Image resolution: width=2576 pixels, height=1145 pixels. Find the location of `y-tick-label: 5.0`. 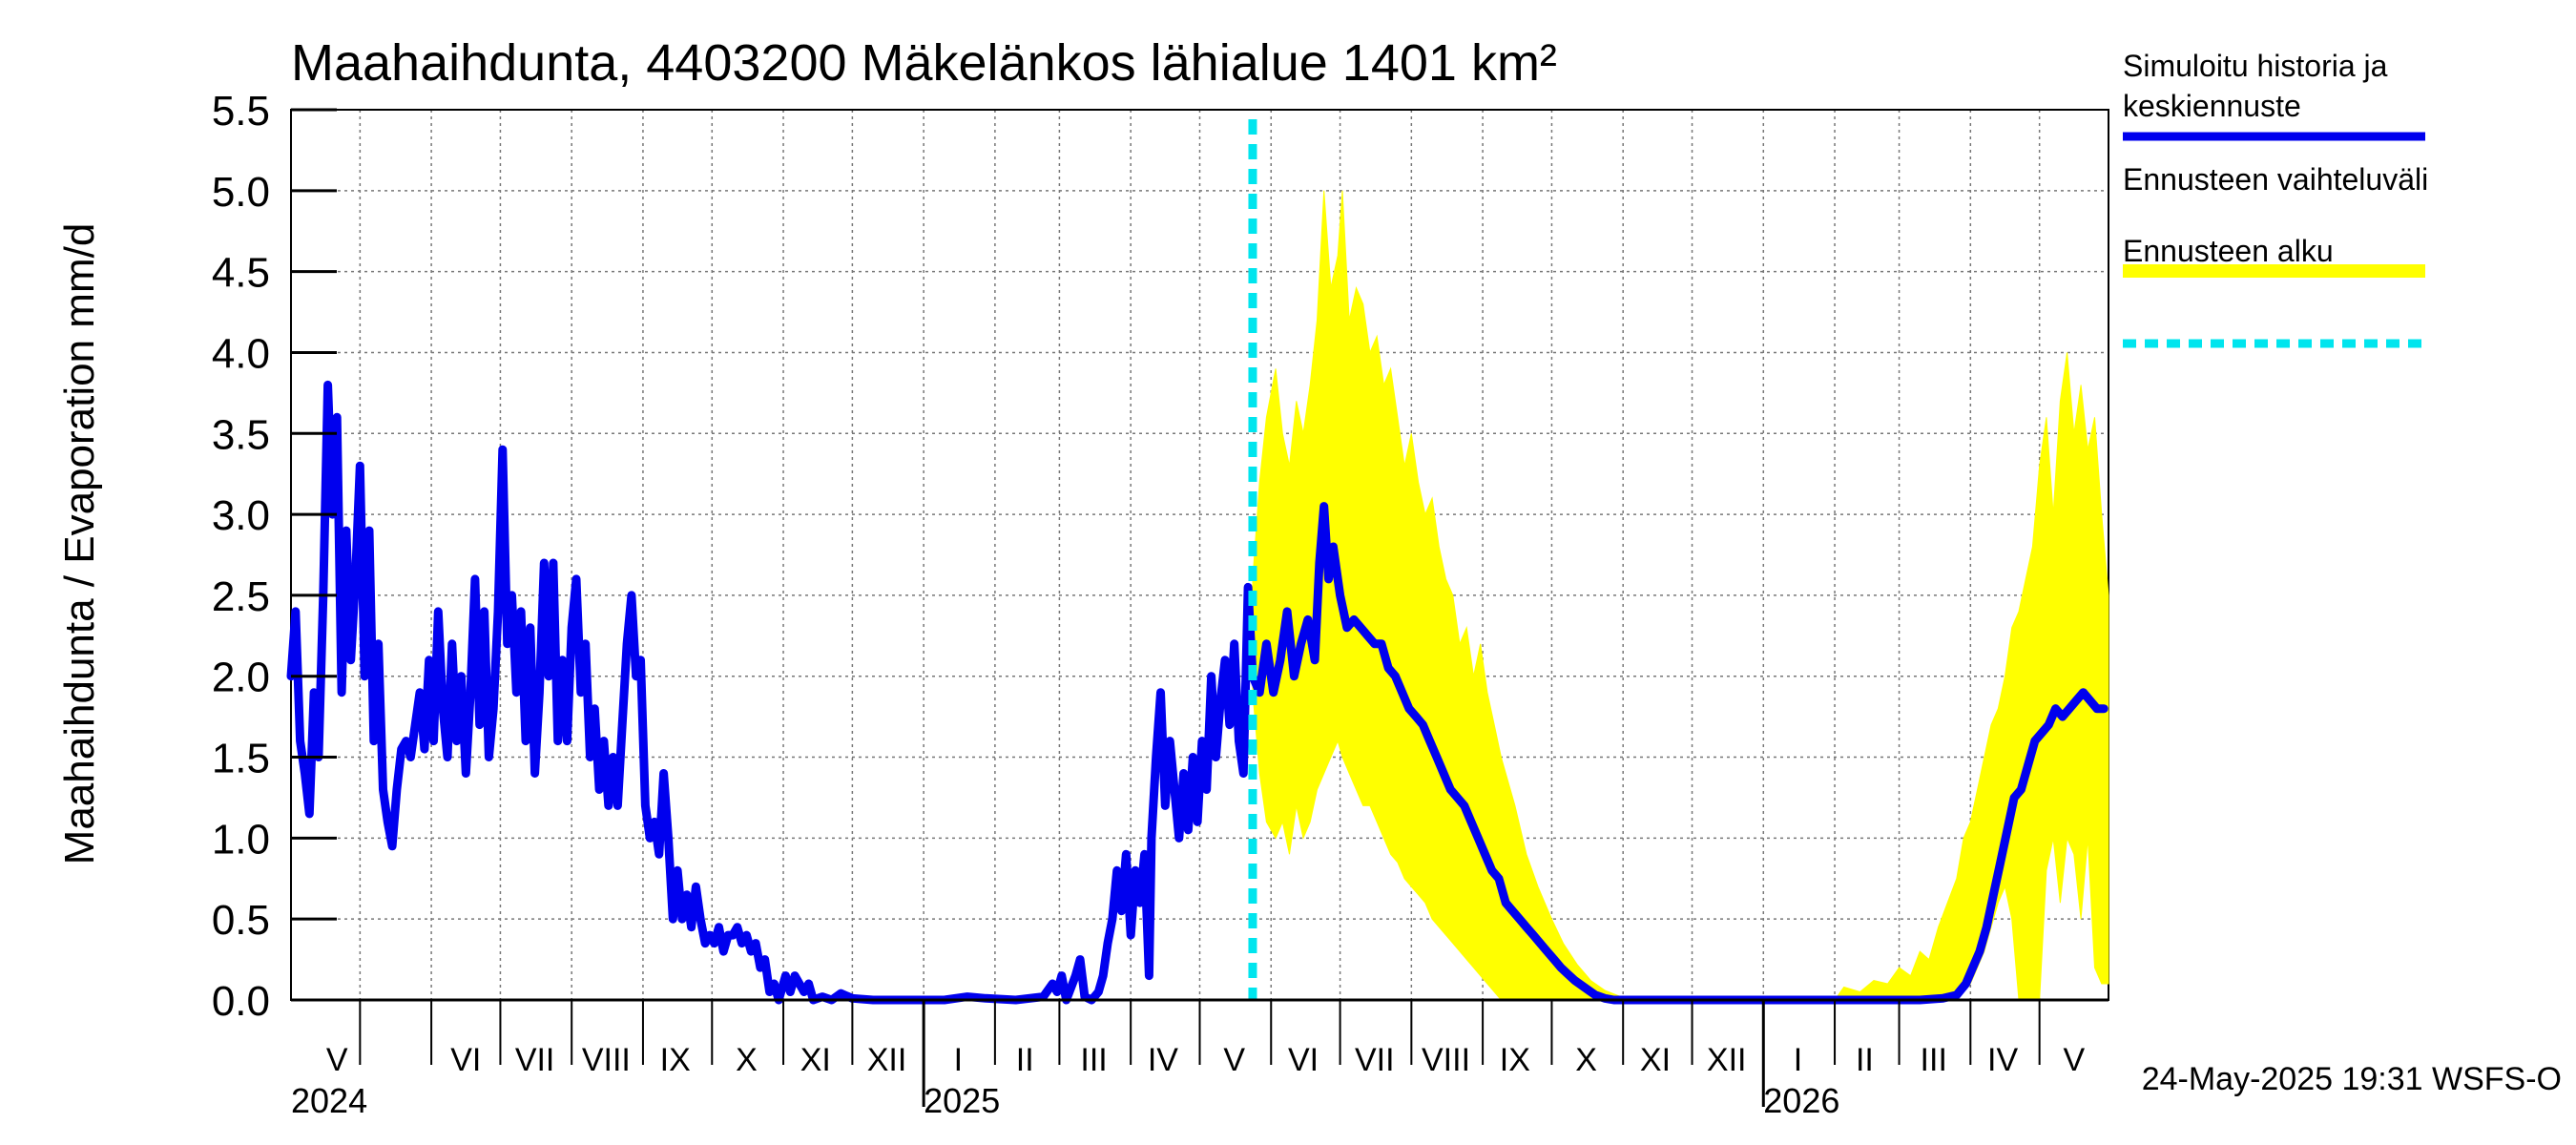

y-tick-label: 5.0 is located at coordinates (241, 192).